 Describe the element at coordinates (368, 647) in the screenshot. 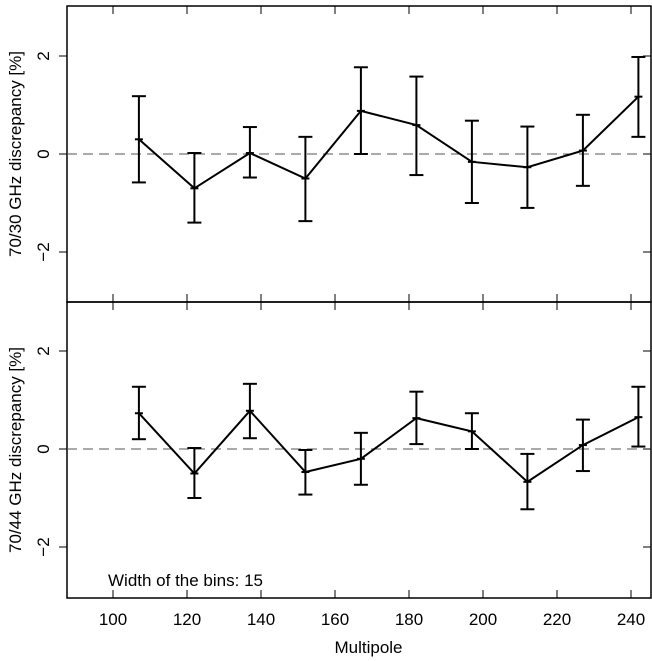

I see `x-axis-label: Multipole` at that location.